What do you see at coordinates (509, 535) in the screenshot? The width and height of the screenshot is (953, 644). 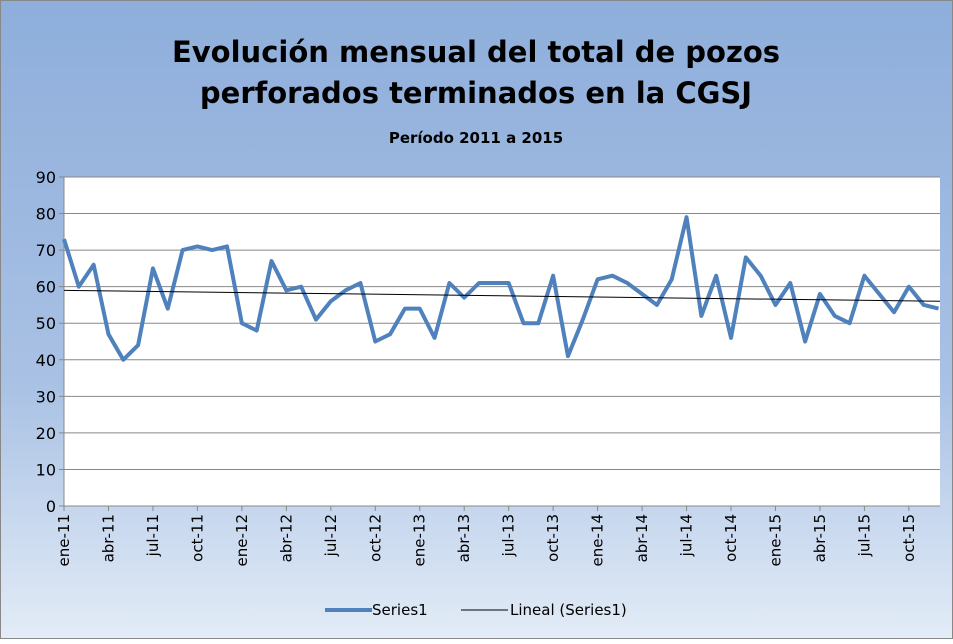 I see `x-tick-label: jul-13` at bounding box center [509, 535].